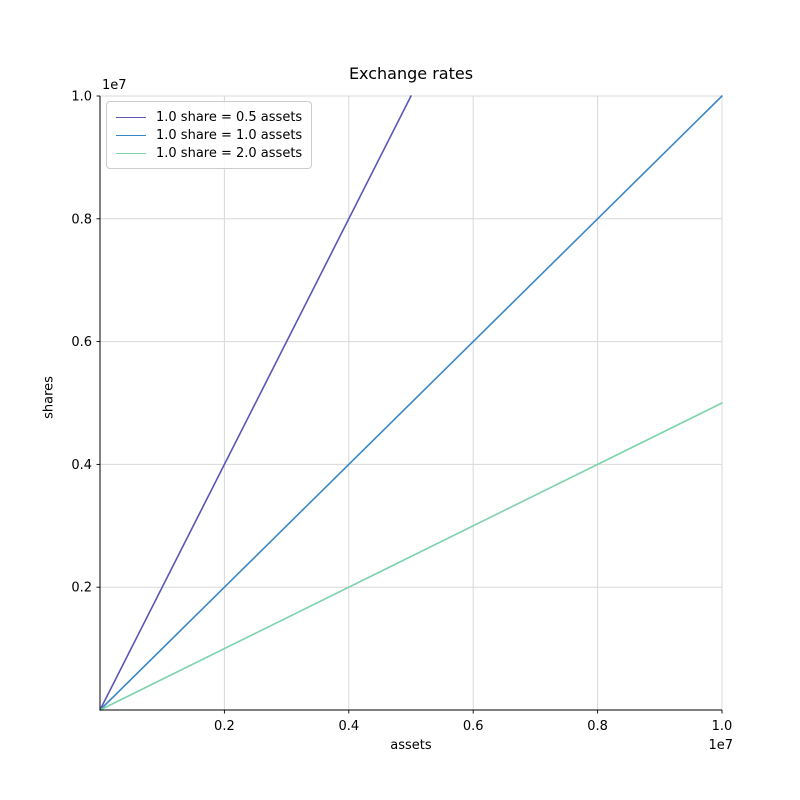 This screenshot has height=800, width=800. Describe the element at coordinates (81, 465) in the screenshot. I see `y-tick-label: 0.4` at that location.